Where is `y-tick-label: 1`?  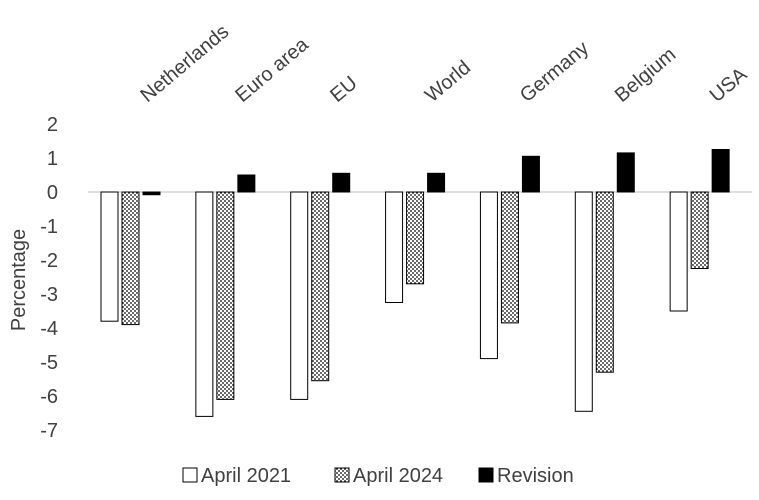 y-tick-label: 1 is located at coordinates (52, 159).